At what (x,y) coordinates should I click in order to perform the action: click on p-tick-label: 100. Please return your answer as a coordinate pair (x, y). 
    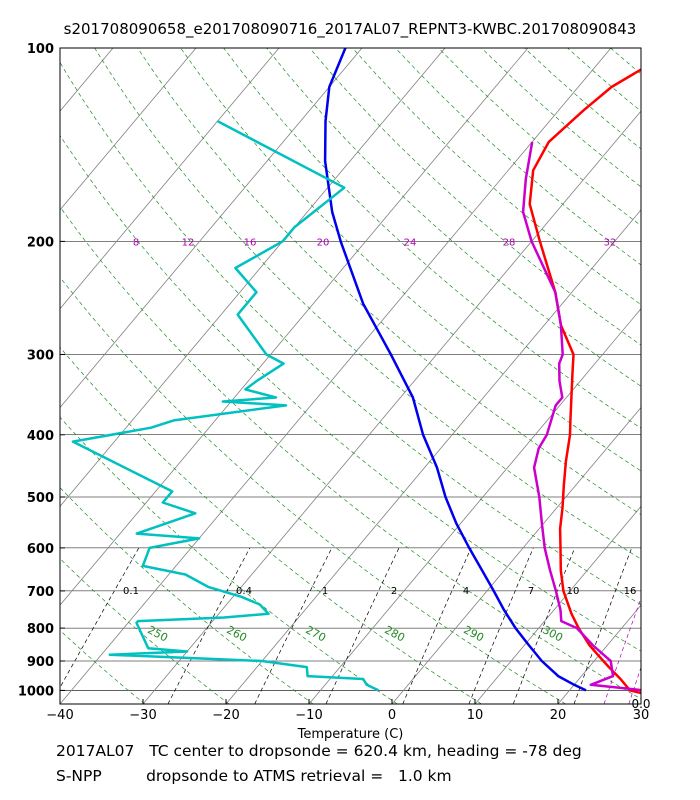
    Looking at the image, I should click on (40, 49).